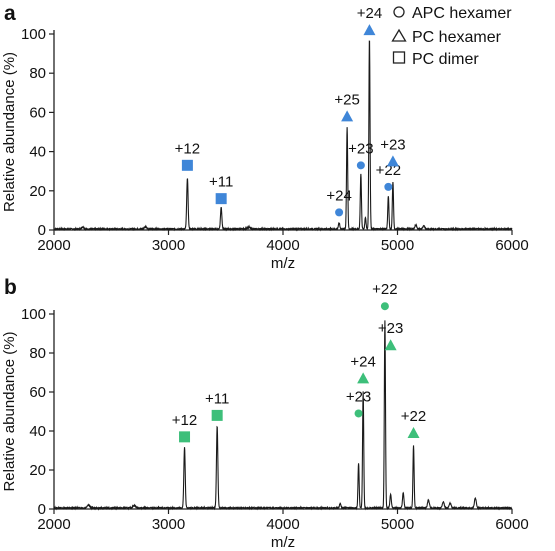  Describe the element at coordinates (457, 37) in the screenshot. I see `legend-label-pc-hexamer: PC hexamer` at that location.